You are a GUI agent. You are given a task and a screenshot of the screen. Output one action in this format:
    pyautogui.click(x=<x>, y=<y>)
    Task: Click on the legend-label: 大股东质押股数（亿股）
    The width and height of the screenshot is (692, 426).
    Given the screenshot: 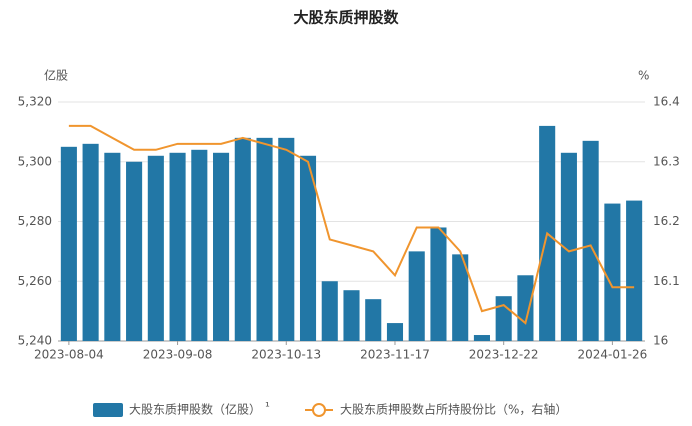 What is the action you would take?
    pyautogui.click(x=195, y=409)
    